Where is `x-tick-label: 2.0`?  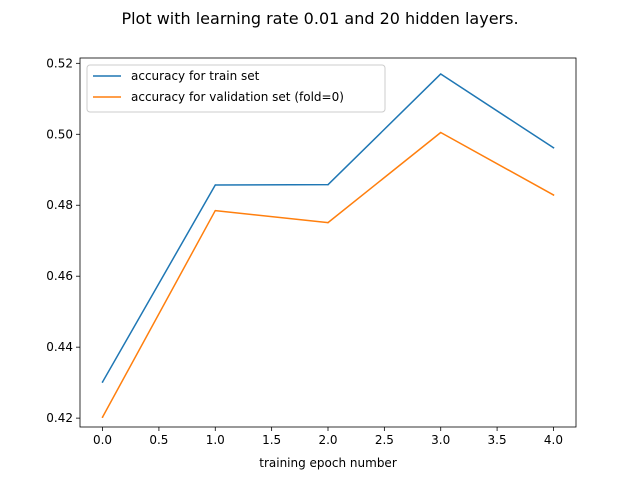 x-tick-label: 2.0 is located at coordinates (327, 440).